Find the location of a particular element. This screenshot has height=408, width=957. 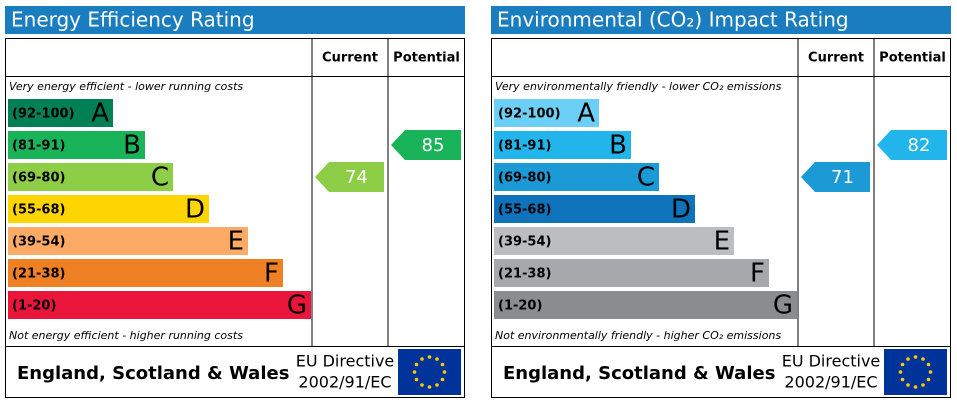

rating-value: 74 is located at coordinates (356, 177).